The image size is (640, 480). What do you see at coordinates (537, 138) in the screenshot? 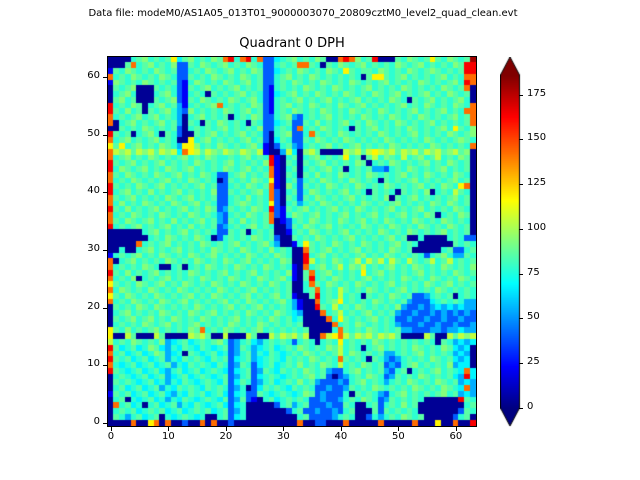
I see `colorbar-tick-label: 150` at bounding box center [537, 138].